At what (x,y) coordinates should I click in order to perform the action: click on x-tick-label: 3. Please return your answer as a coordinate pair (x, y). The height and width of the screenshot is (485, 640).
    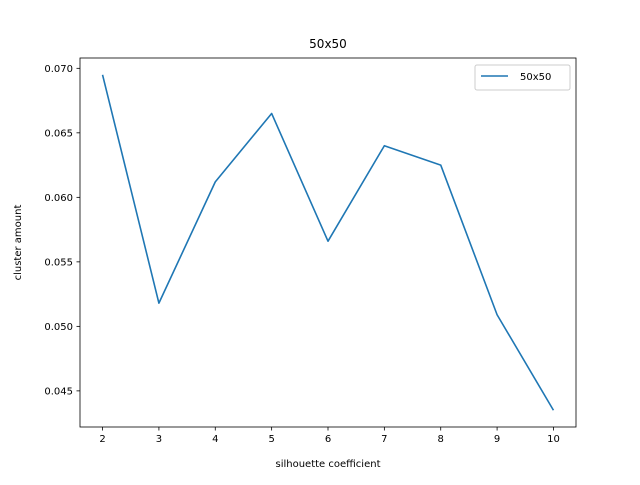
    Looking at the image, I should click on (159, 439).